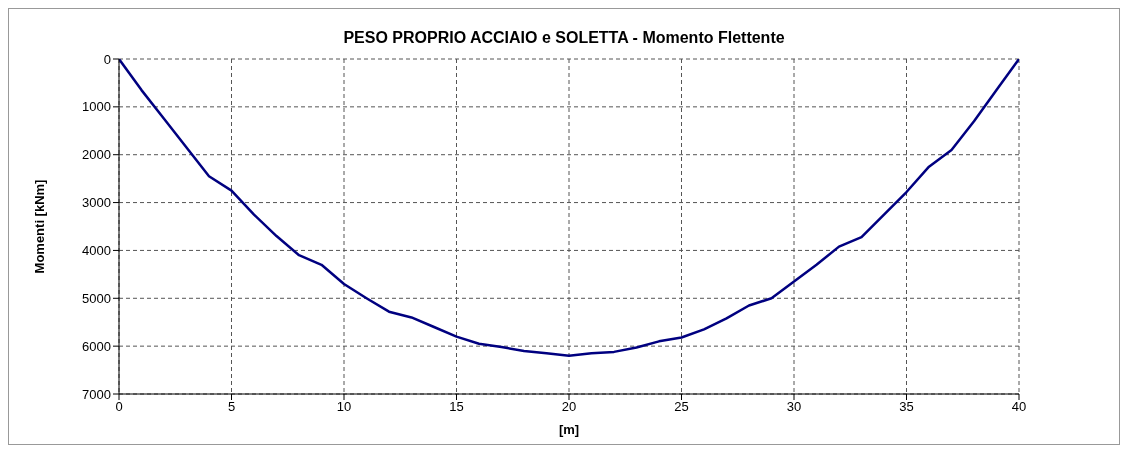 This screenshot has width=1133, height=455. What do you see at coordinates (564, 38) in the screenshot?
I see `chart-title: PESO PROPRIO ACCIAIO e SOLETTA - Momento Flettente` at bounding box center [564, 38].